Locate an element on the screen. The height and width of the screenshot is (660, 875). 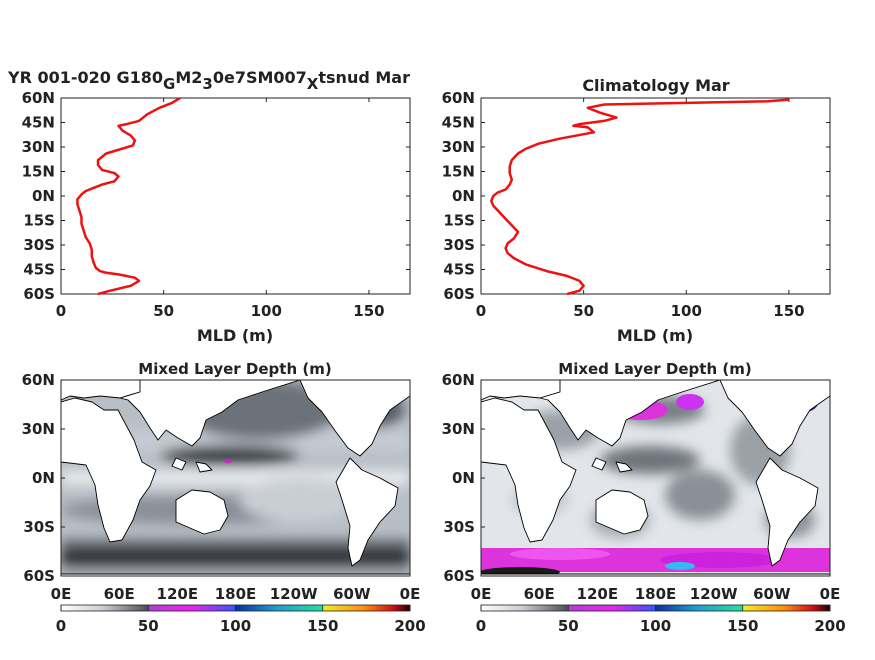
p1-y-tick-label: 30S is located at coordinates (39, 245).